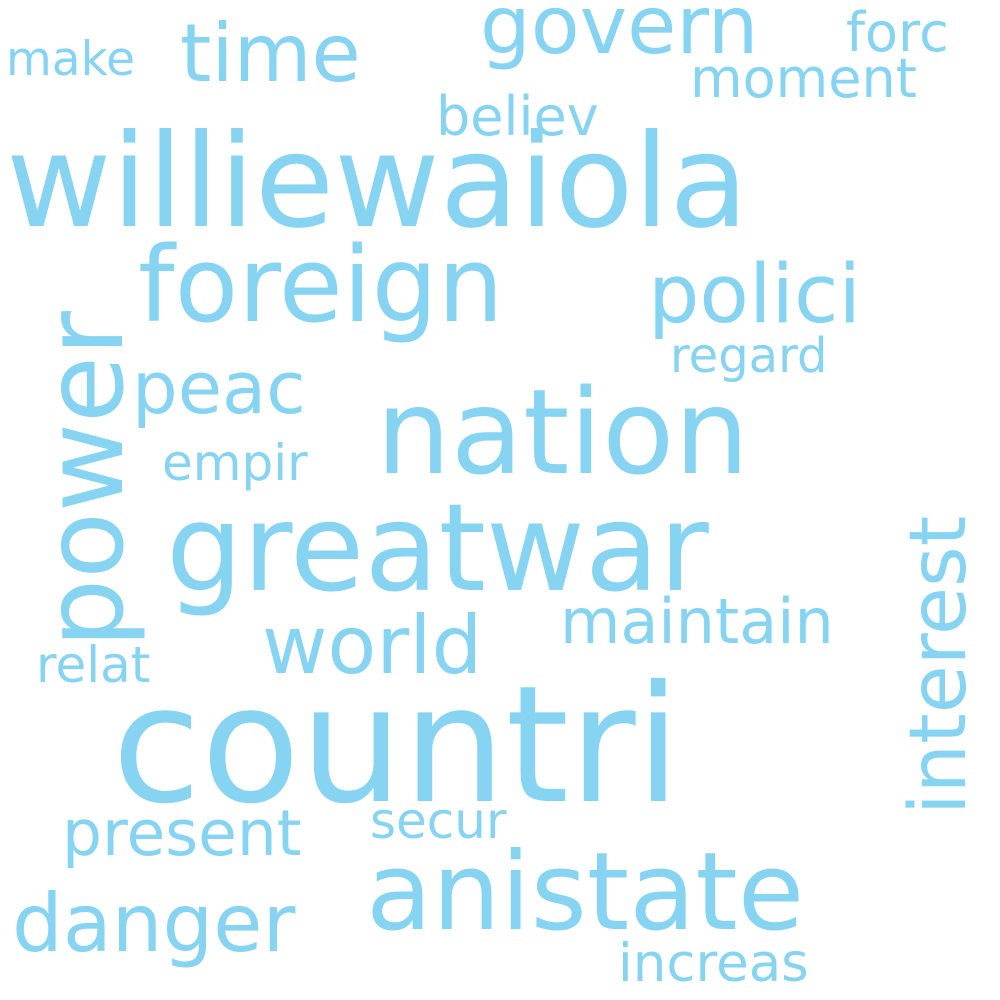  Describe the element at coordinates (755, 295) in the screenshot. I see `word-polici: polici` at that location.